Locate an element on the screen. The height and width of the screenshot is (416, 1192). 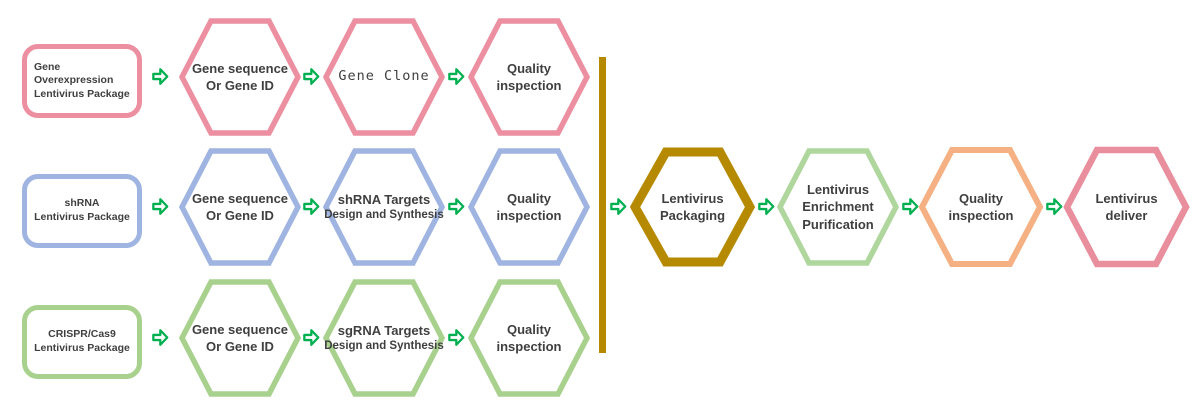
hexagon-sgrna-targets: sgRNA Targets Design and Synthesis is located at coordinates (384, 338).